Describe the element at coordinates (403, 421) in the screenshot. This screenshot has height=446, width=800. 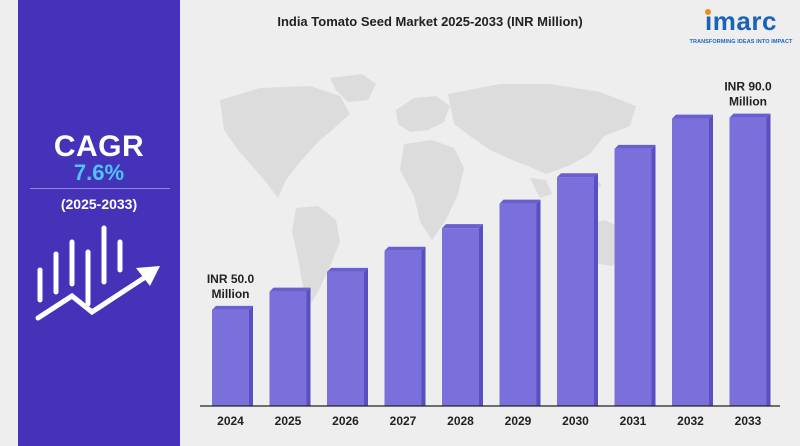
I see `x-tick-label: 2027` at that location.